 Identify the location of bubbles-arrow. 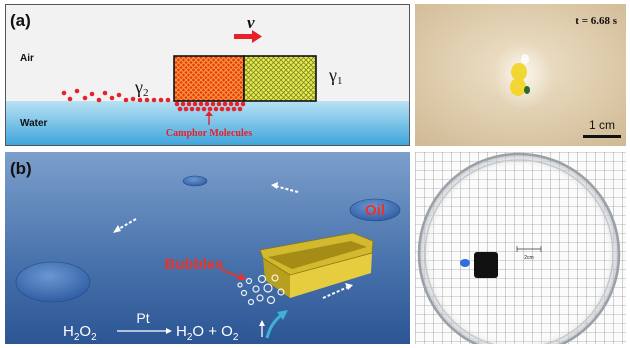
(233, 274).